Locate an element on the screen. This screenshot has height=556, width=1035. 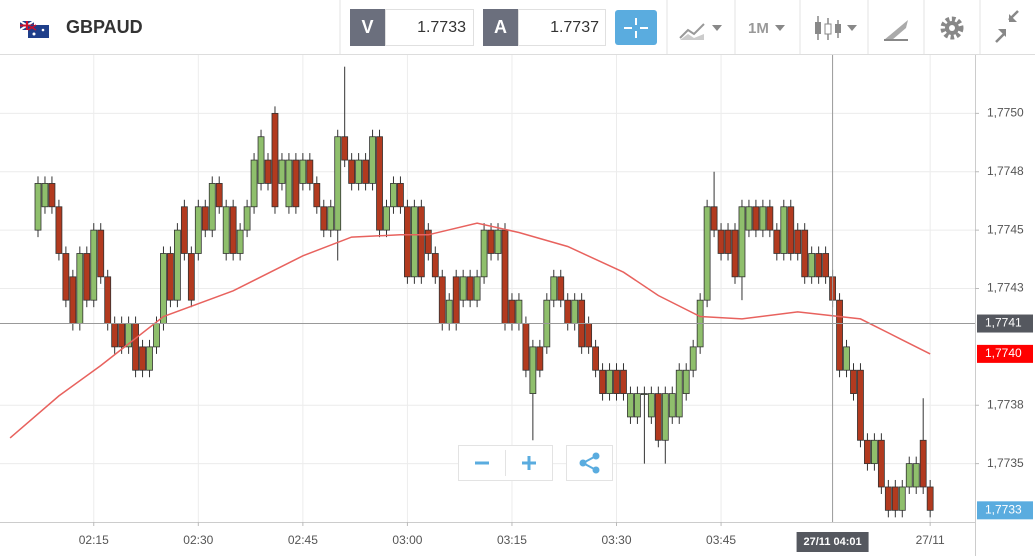
zoom-in-button is located at coordinates (529, 463).